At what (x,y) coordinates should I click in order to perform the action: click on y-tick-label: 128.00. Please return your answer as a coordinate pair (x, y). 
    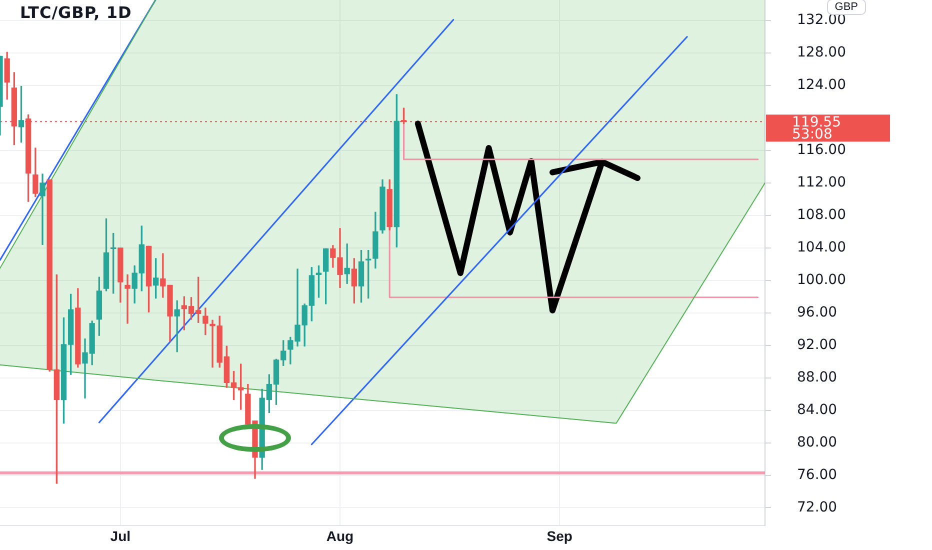
    Looking at the image, I should click on (821, 52).